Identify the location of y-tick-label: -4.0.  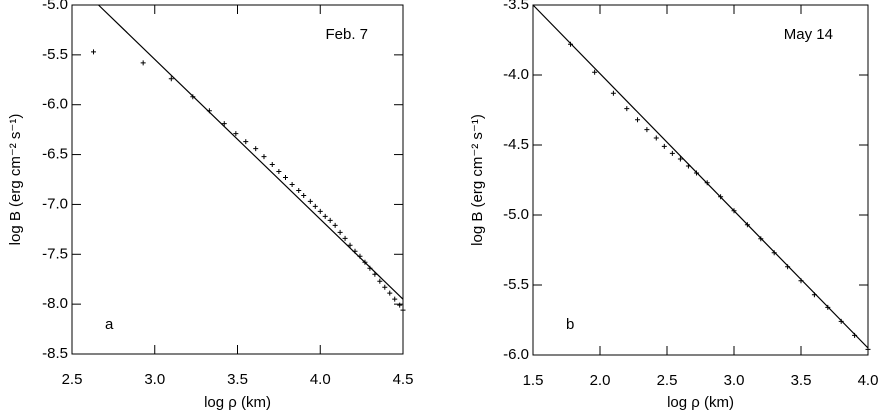
(516, 74).